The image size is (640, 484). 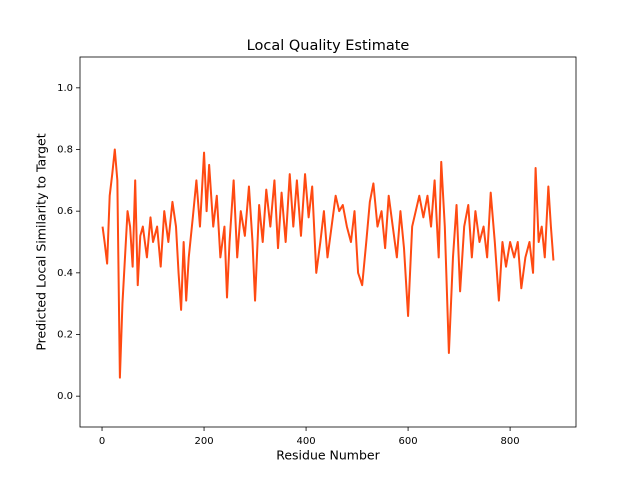 What do you see at coordinates (204, 441) in the screenshot?
I see `x-tick-label: 200` at bounding box center [204, 441].